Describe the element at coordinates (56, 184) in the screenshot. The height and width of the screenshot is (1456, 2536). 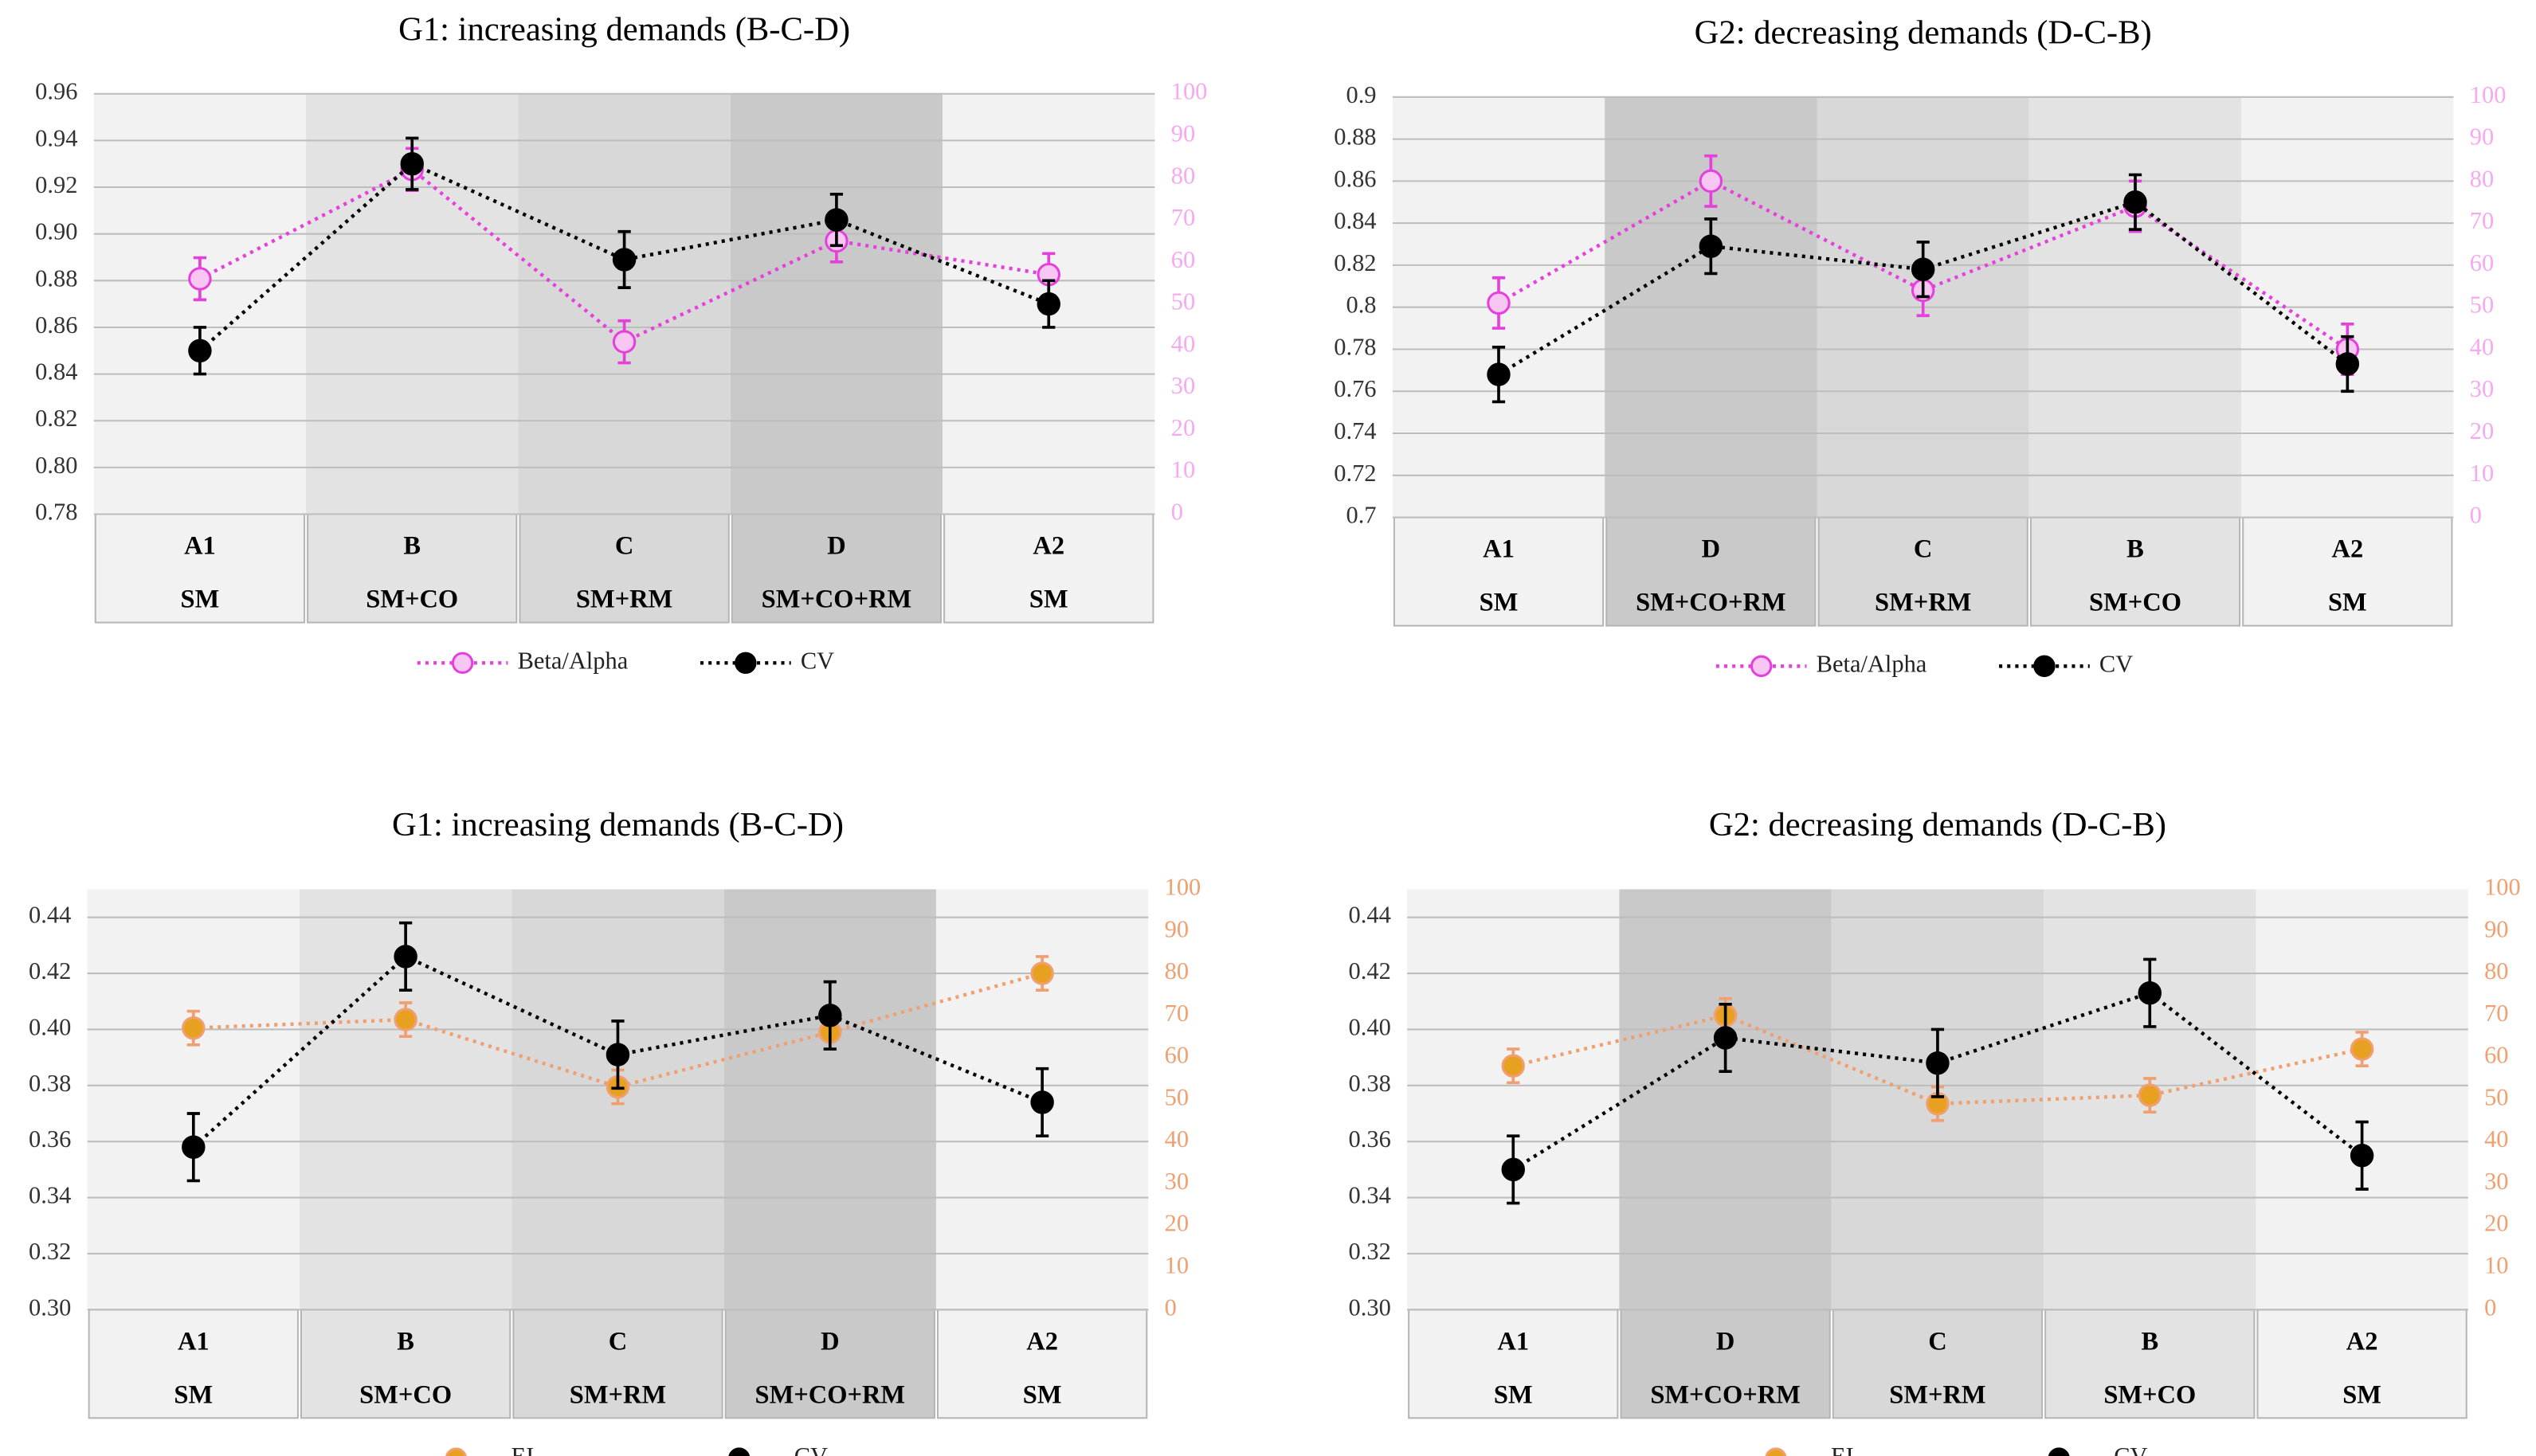
I see `y-tick-label: 0.92` at that location.